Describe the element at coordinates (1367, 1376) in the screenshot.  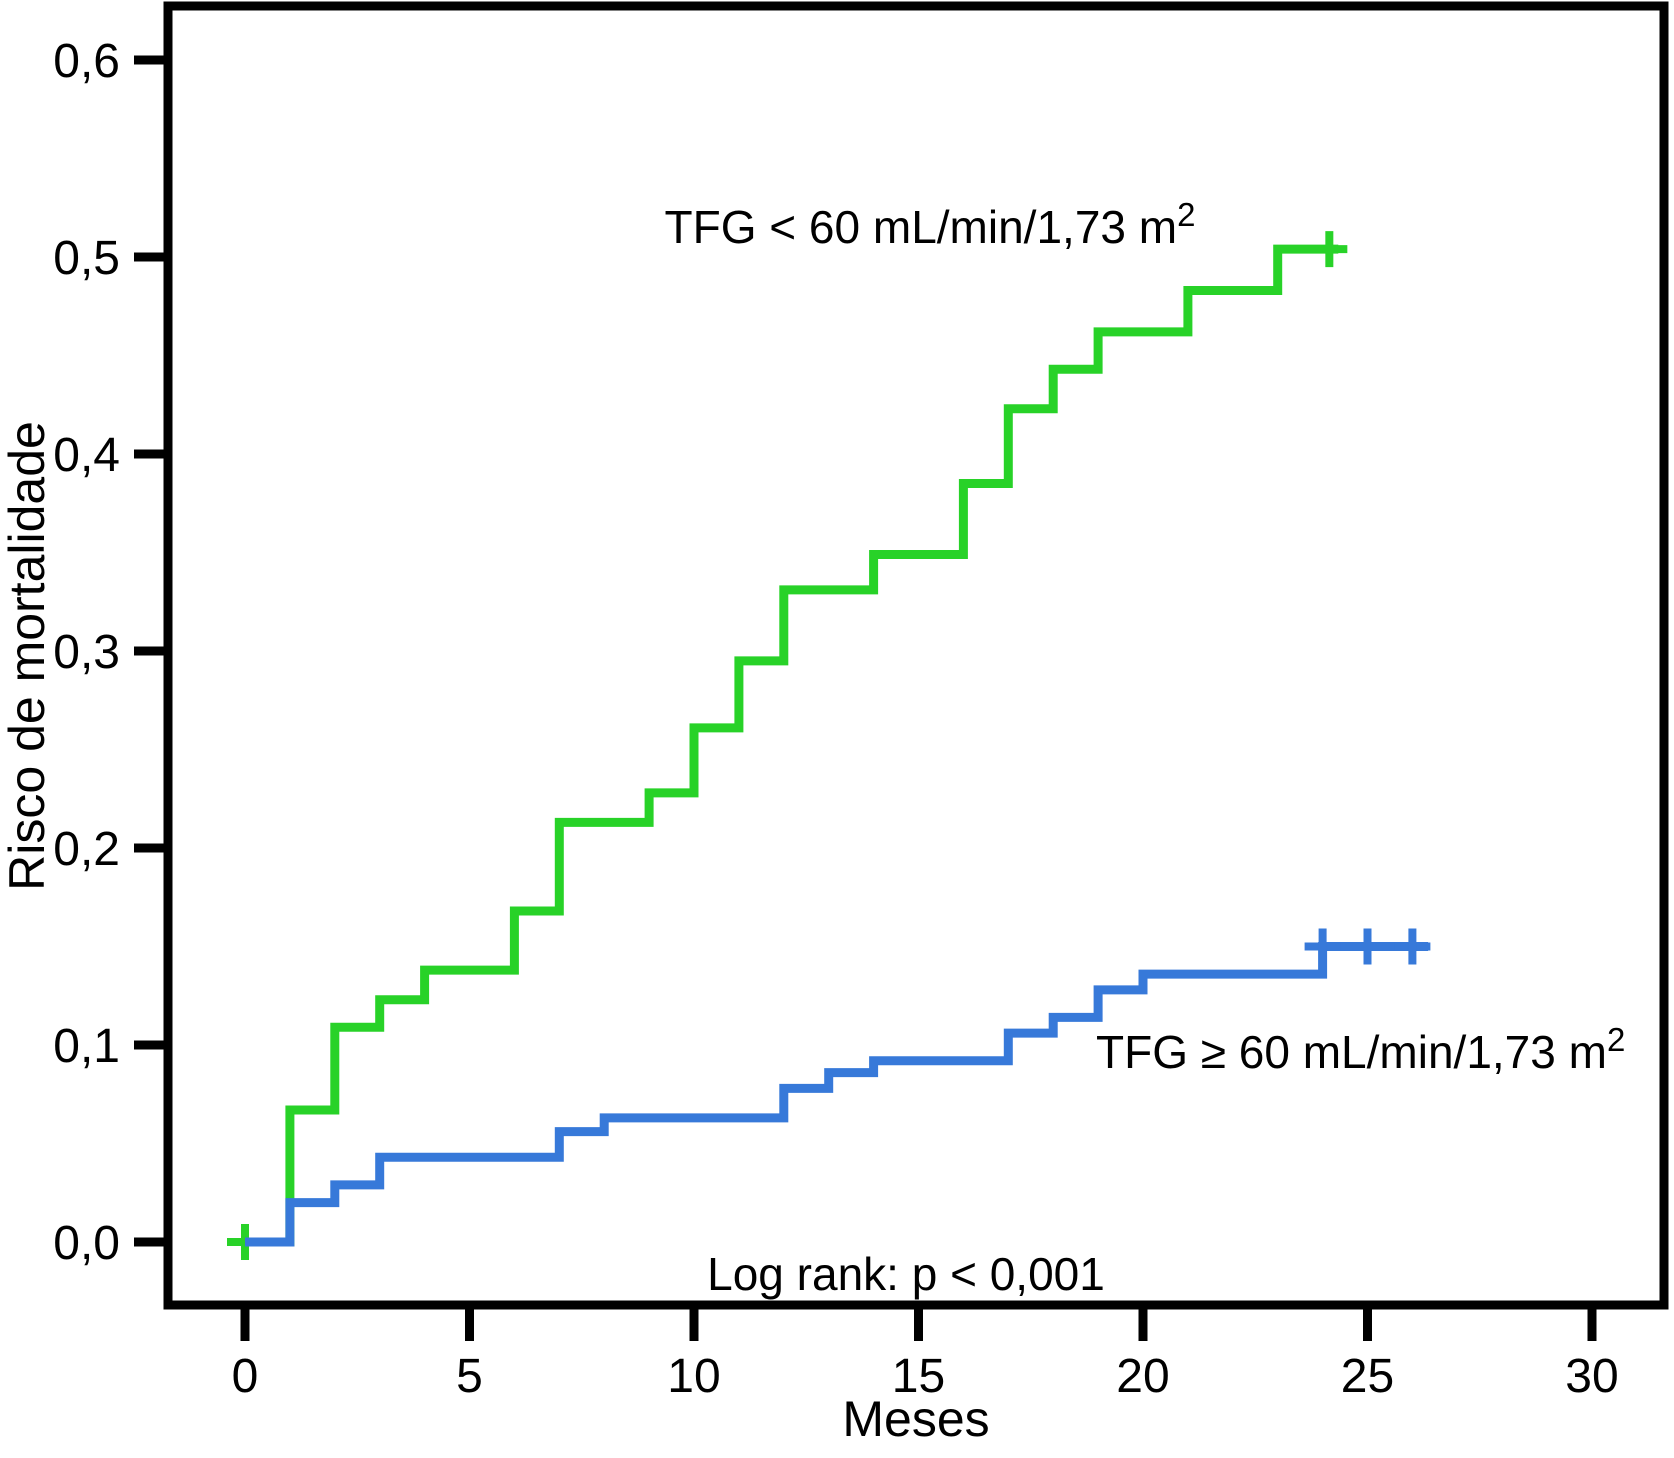
I see `x-tick-label: 25` at that location.